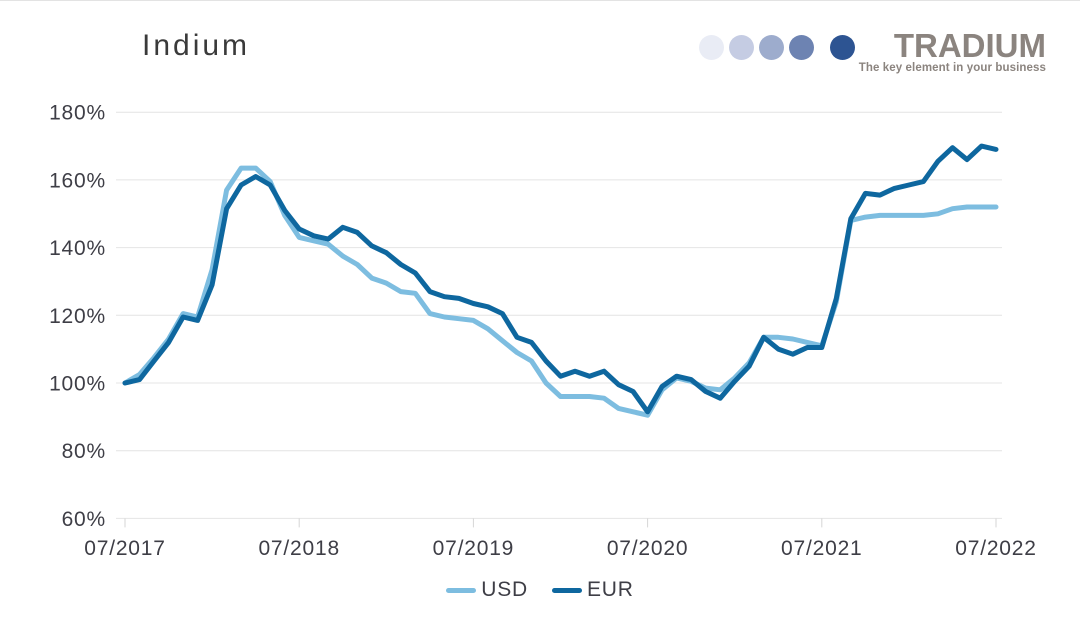  I want to click on eur-legend-label: EUR, so click(610, 589).